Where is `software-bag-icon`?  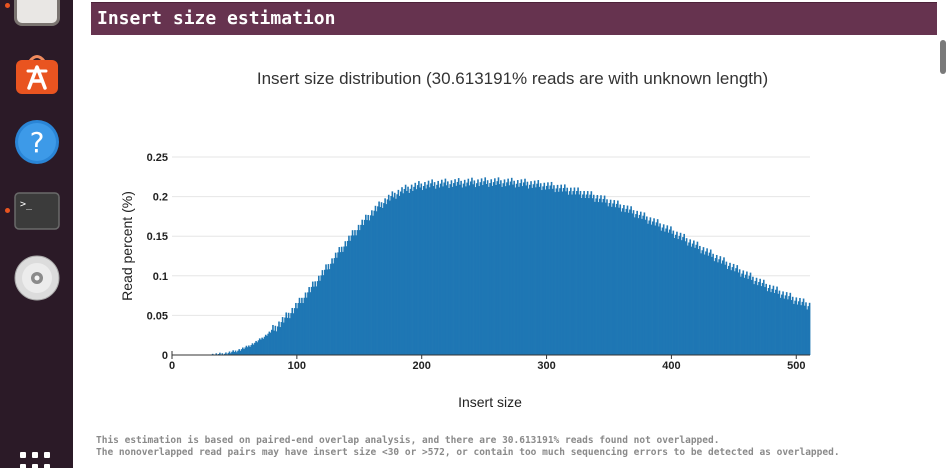 software-bag-icon is located at coordinates (37, 74).